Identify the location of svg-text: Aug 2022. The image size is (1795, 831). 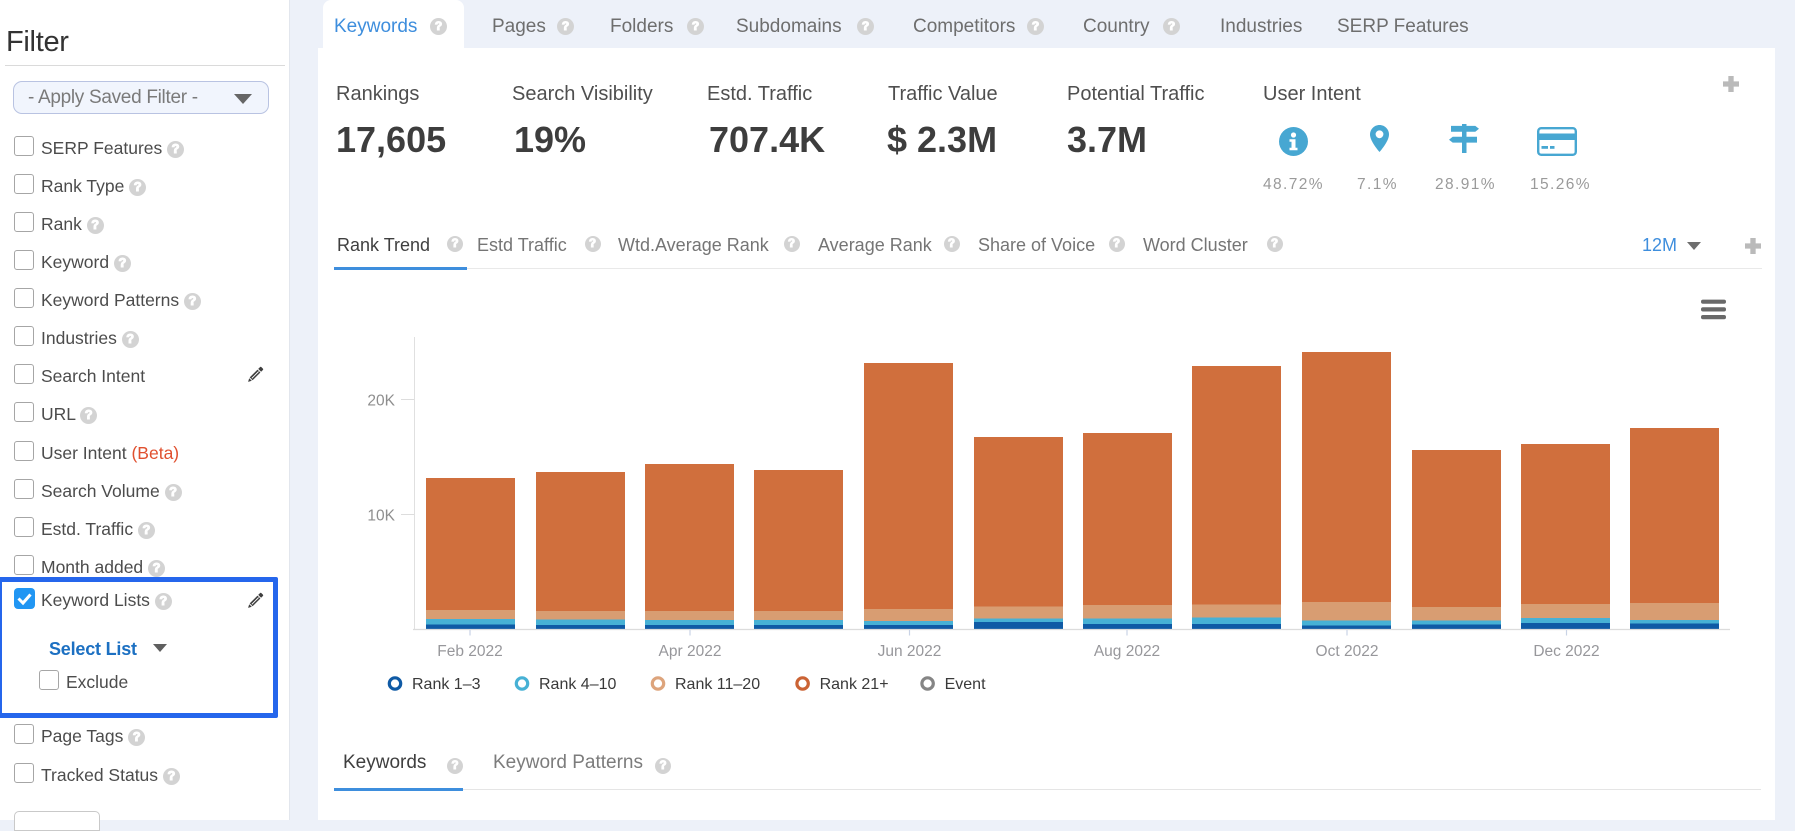
(1127, 651).